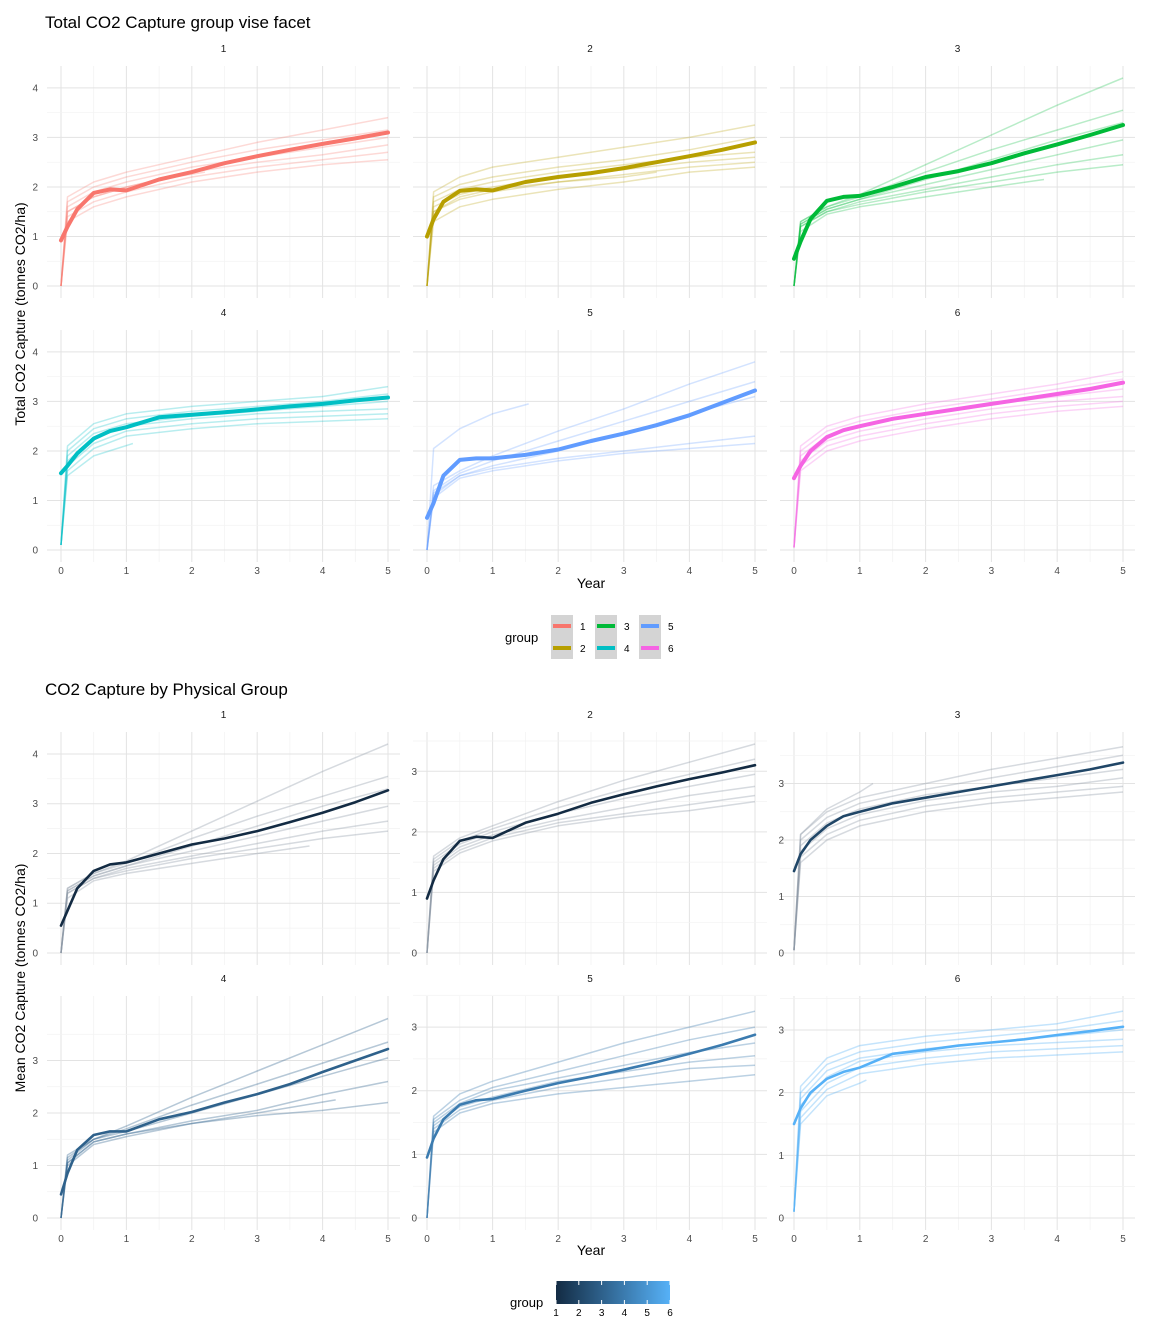 The height and width of the screenshot is (1344, 1152). I want to click on y-axis-label: Mean CO2 Capture (tonnes CO2/ha), so click(20, 978).